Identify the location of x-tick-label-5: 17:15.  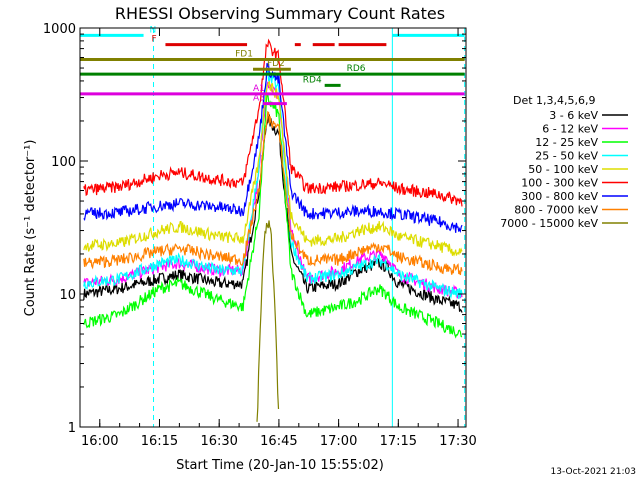
(398, 441).